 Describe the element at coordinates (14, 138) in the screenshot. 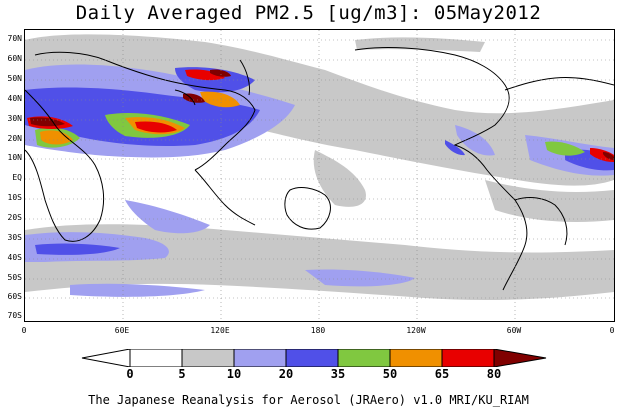

I see `lat-label-20n: 20N` at that location.